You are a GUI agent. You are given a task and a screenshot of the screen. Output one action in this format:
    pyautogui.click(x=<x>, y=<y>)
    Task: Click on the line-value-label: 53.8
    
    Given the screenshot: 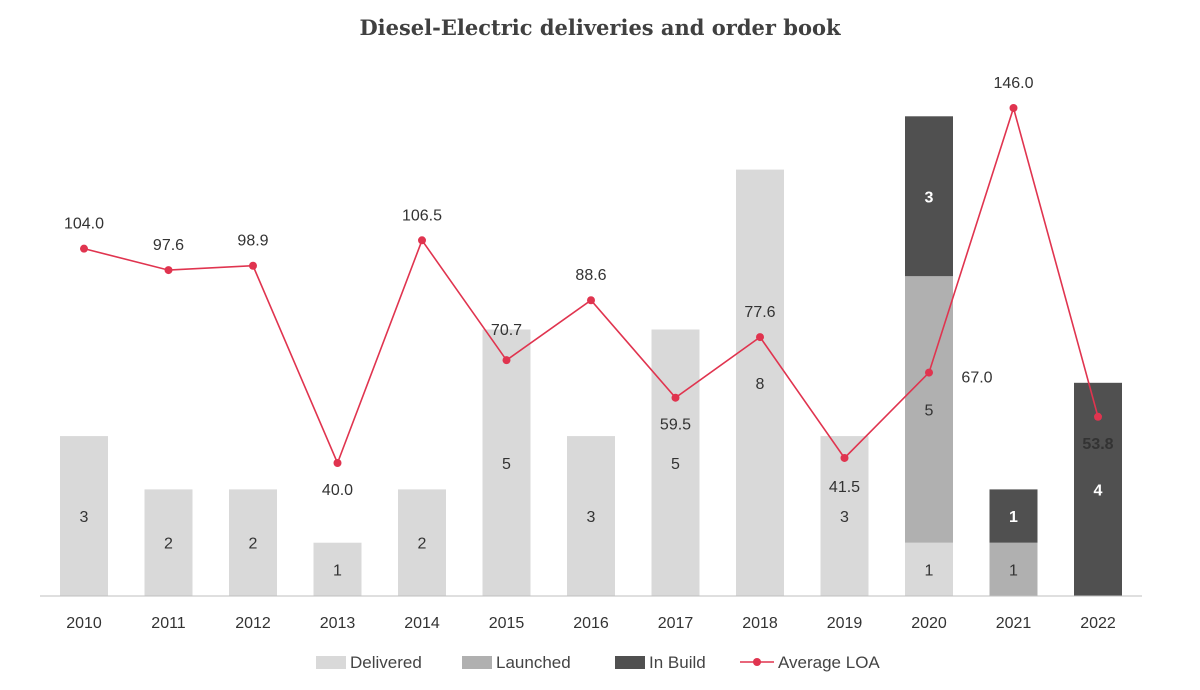 What is the action you would take?
    pyautogui.click(x=1097, y=444)
    